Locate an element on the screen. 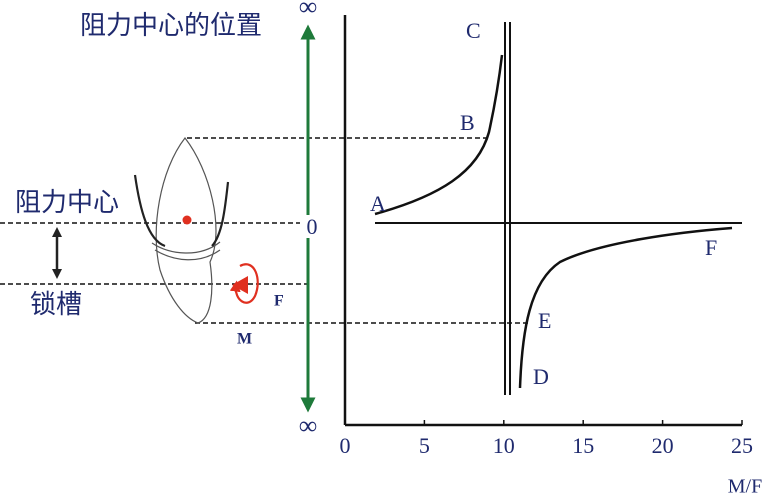  point-label: E is located at coordinates (544, 320).